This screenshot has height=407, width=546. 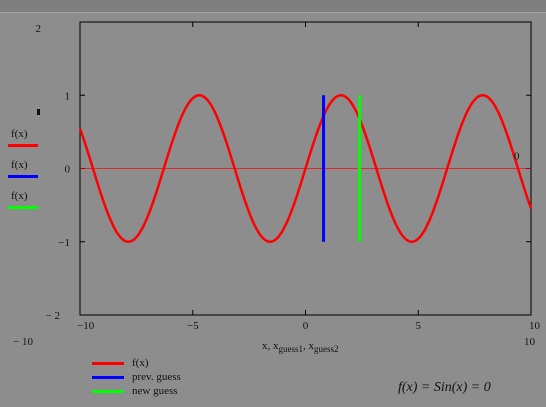 What do you see at coordinates (155, 391) in the screenshot?
I see `legend-bottom-label: new guess` at bounding box center [155, 391].